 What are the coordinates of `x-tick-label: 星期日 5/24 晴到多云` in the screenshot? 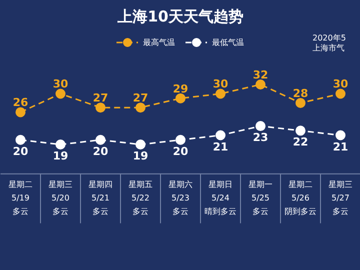 It's located at (220, 198).